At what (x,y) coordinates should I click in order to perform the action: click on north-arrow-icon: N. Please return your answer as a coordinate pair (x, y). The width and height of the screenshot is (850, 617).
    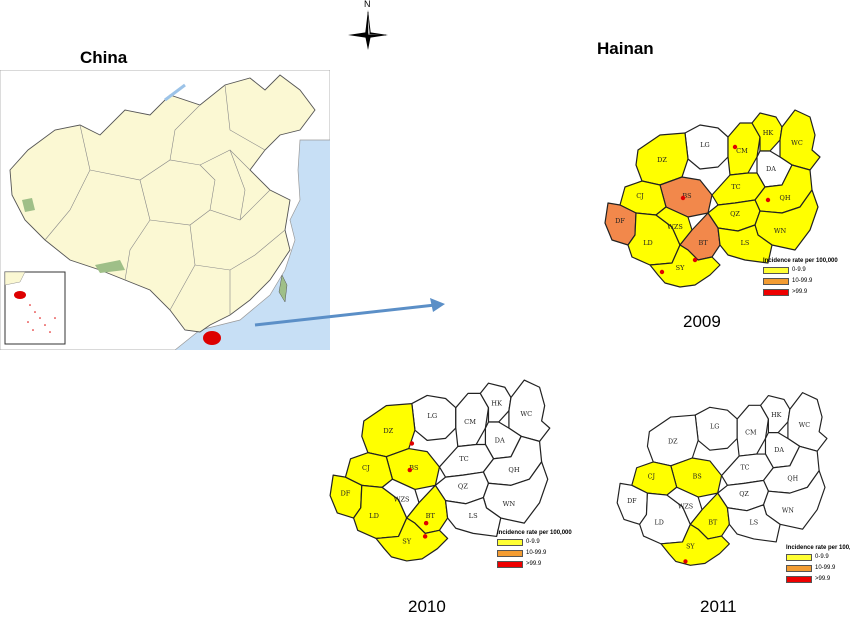
    Looking at the image, I should click on (368, 26).